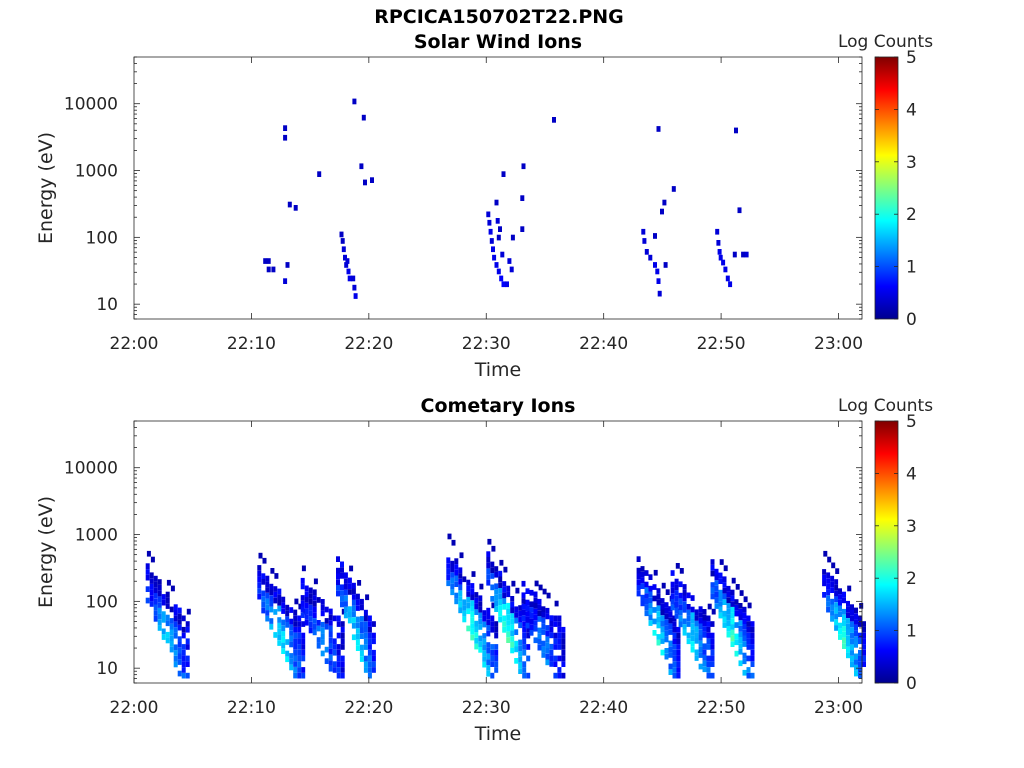 This screenshot has width=1024, height=768. Describe the element at coordinates (911, 110) in the screenshot. I see `colorbar-tick-label: 4` at that location.